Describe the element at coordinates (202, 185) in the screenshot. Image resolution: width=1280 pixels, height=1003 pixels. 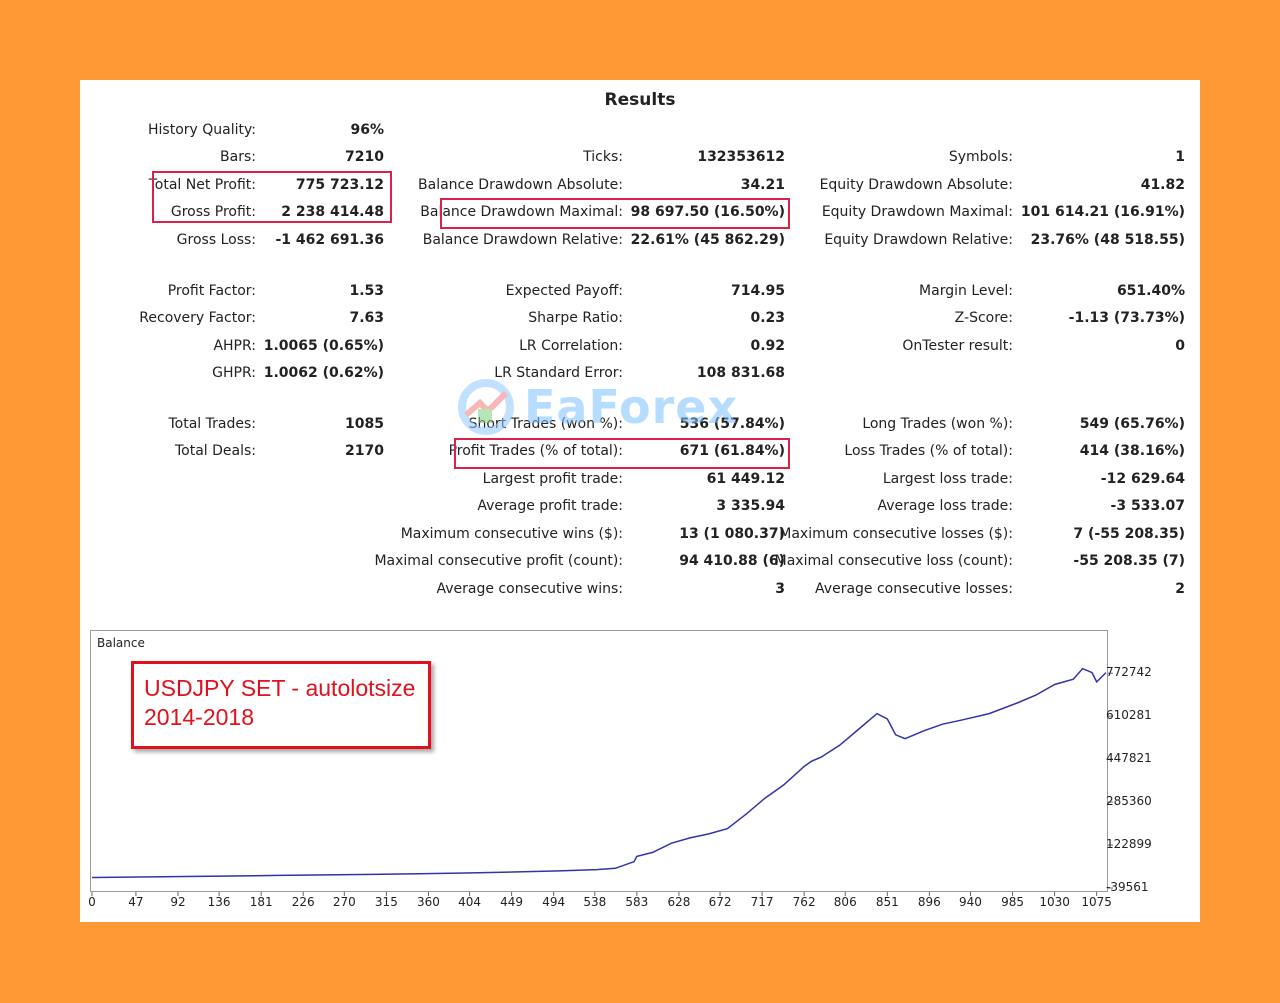
I see `total-net-profit-label: Total Net Profit:` at that location.